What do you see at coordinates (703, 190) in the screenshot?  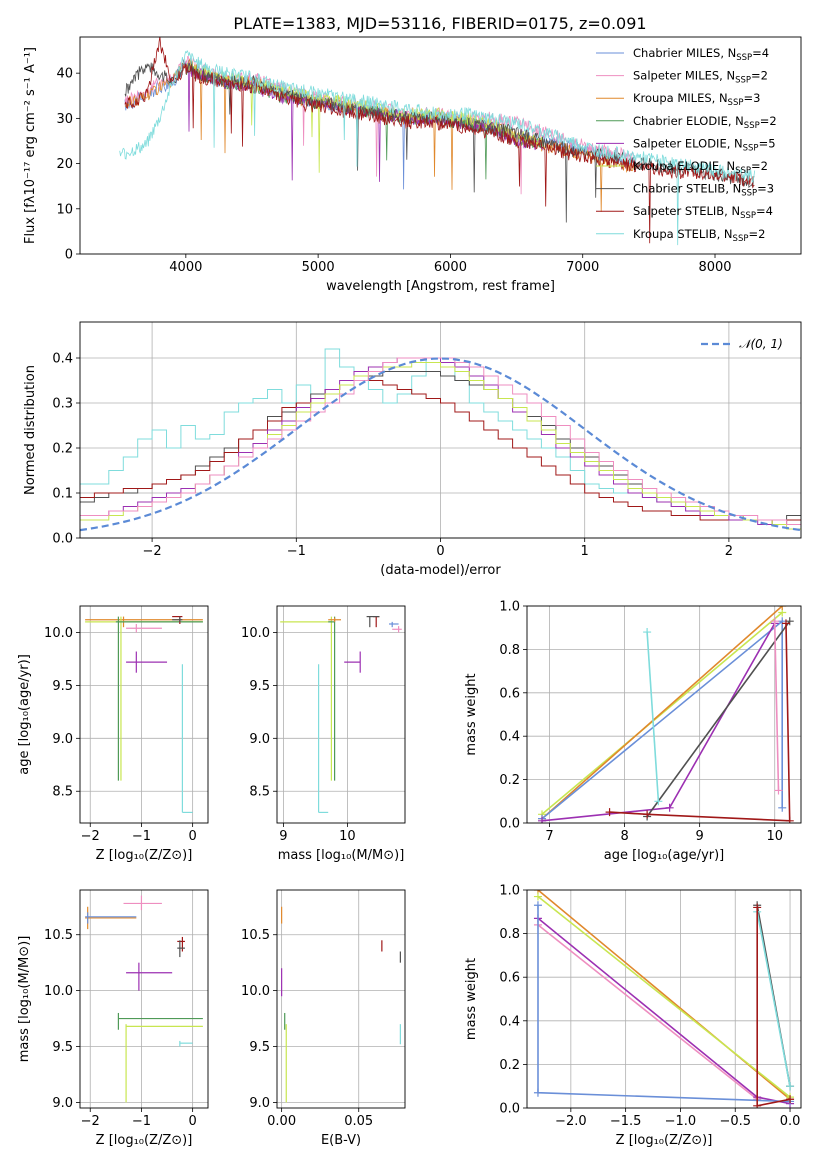 I see `legend-label: Chabrier STELIB, NSSP=3` at bounding box center [703, 190].